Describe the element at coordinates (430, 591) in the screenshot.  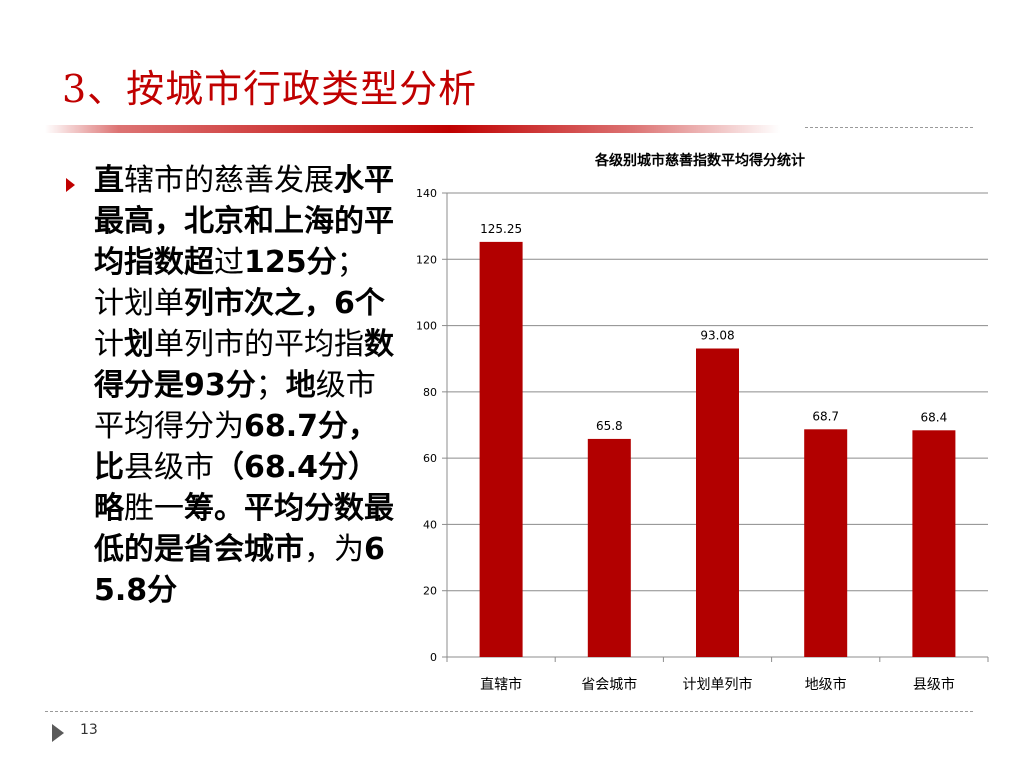
I see `y-tick-label: 20` at that location.